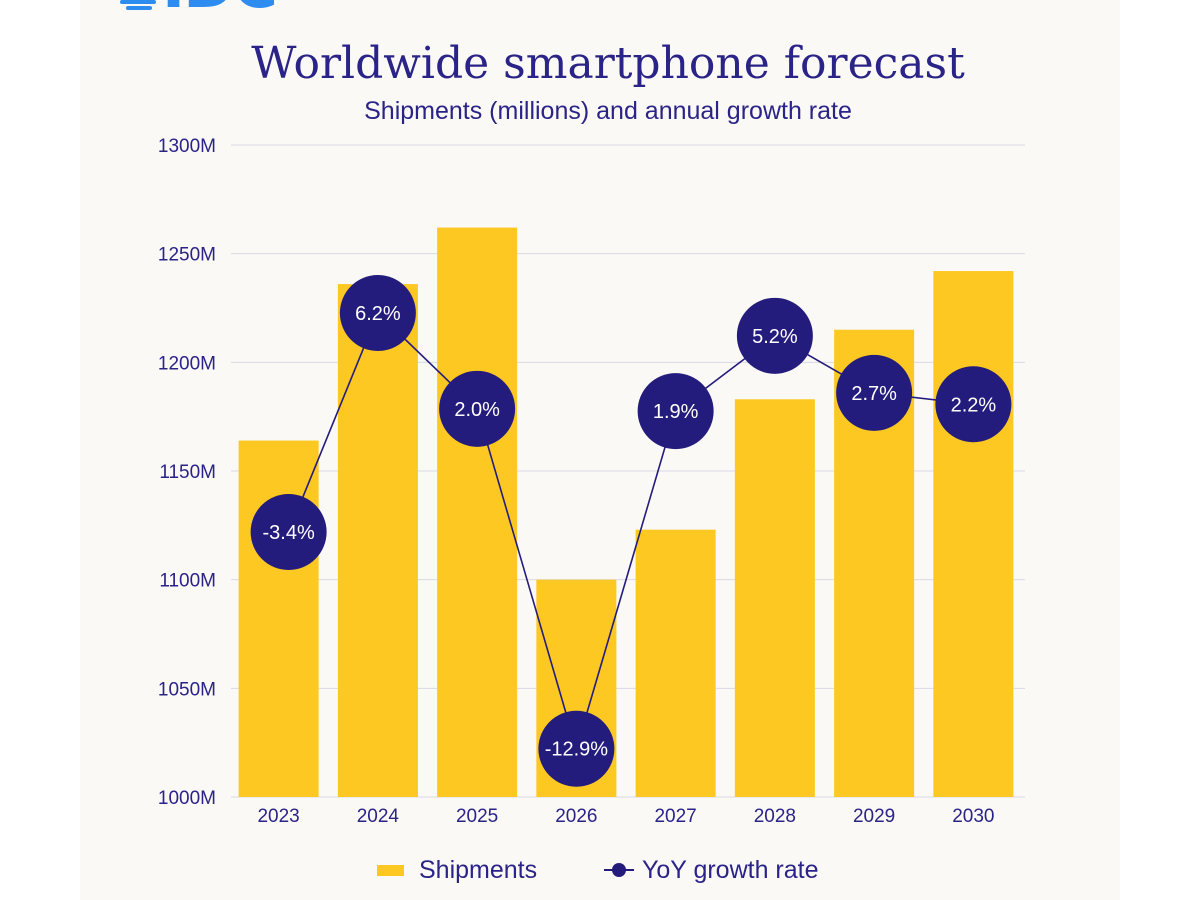  Describe the element at coordinates (874, 816) in the screenshot. I see `x-tick-label-2029: 2029` at that location.